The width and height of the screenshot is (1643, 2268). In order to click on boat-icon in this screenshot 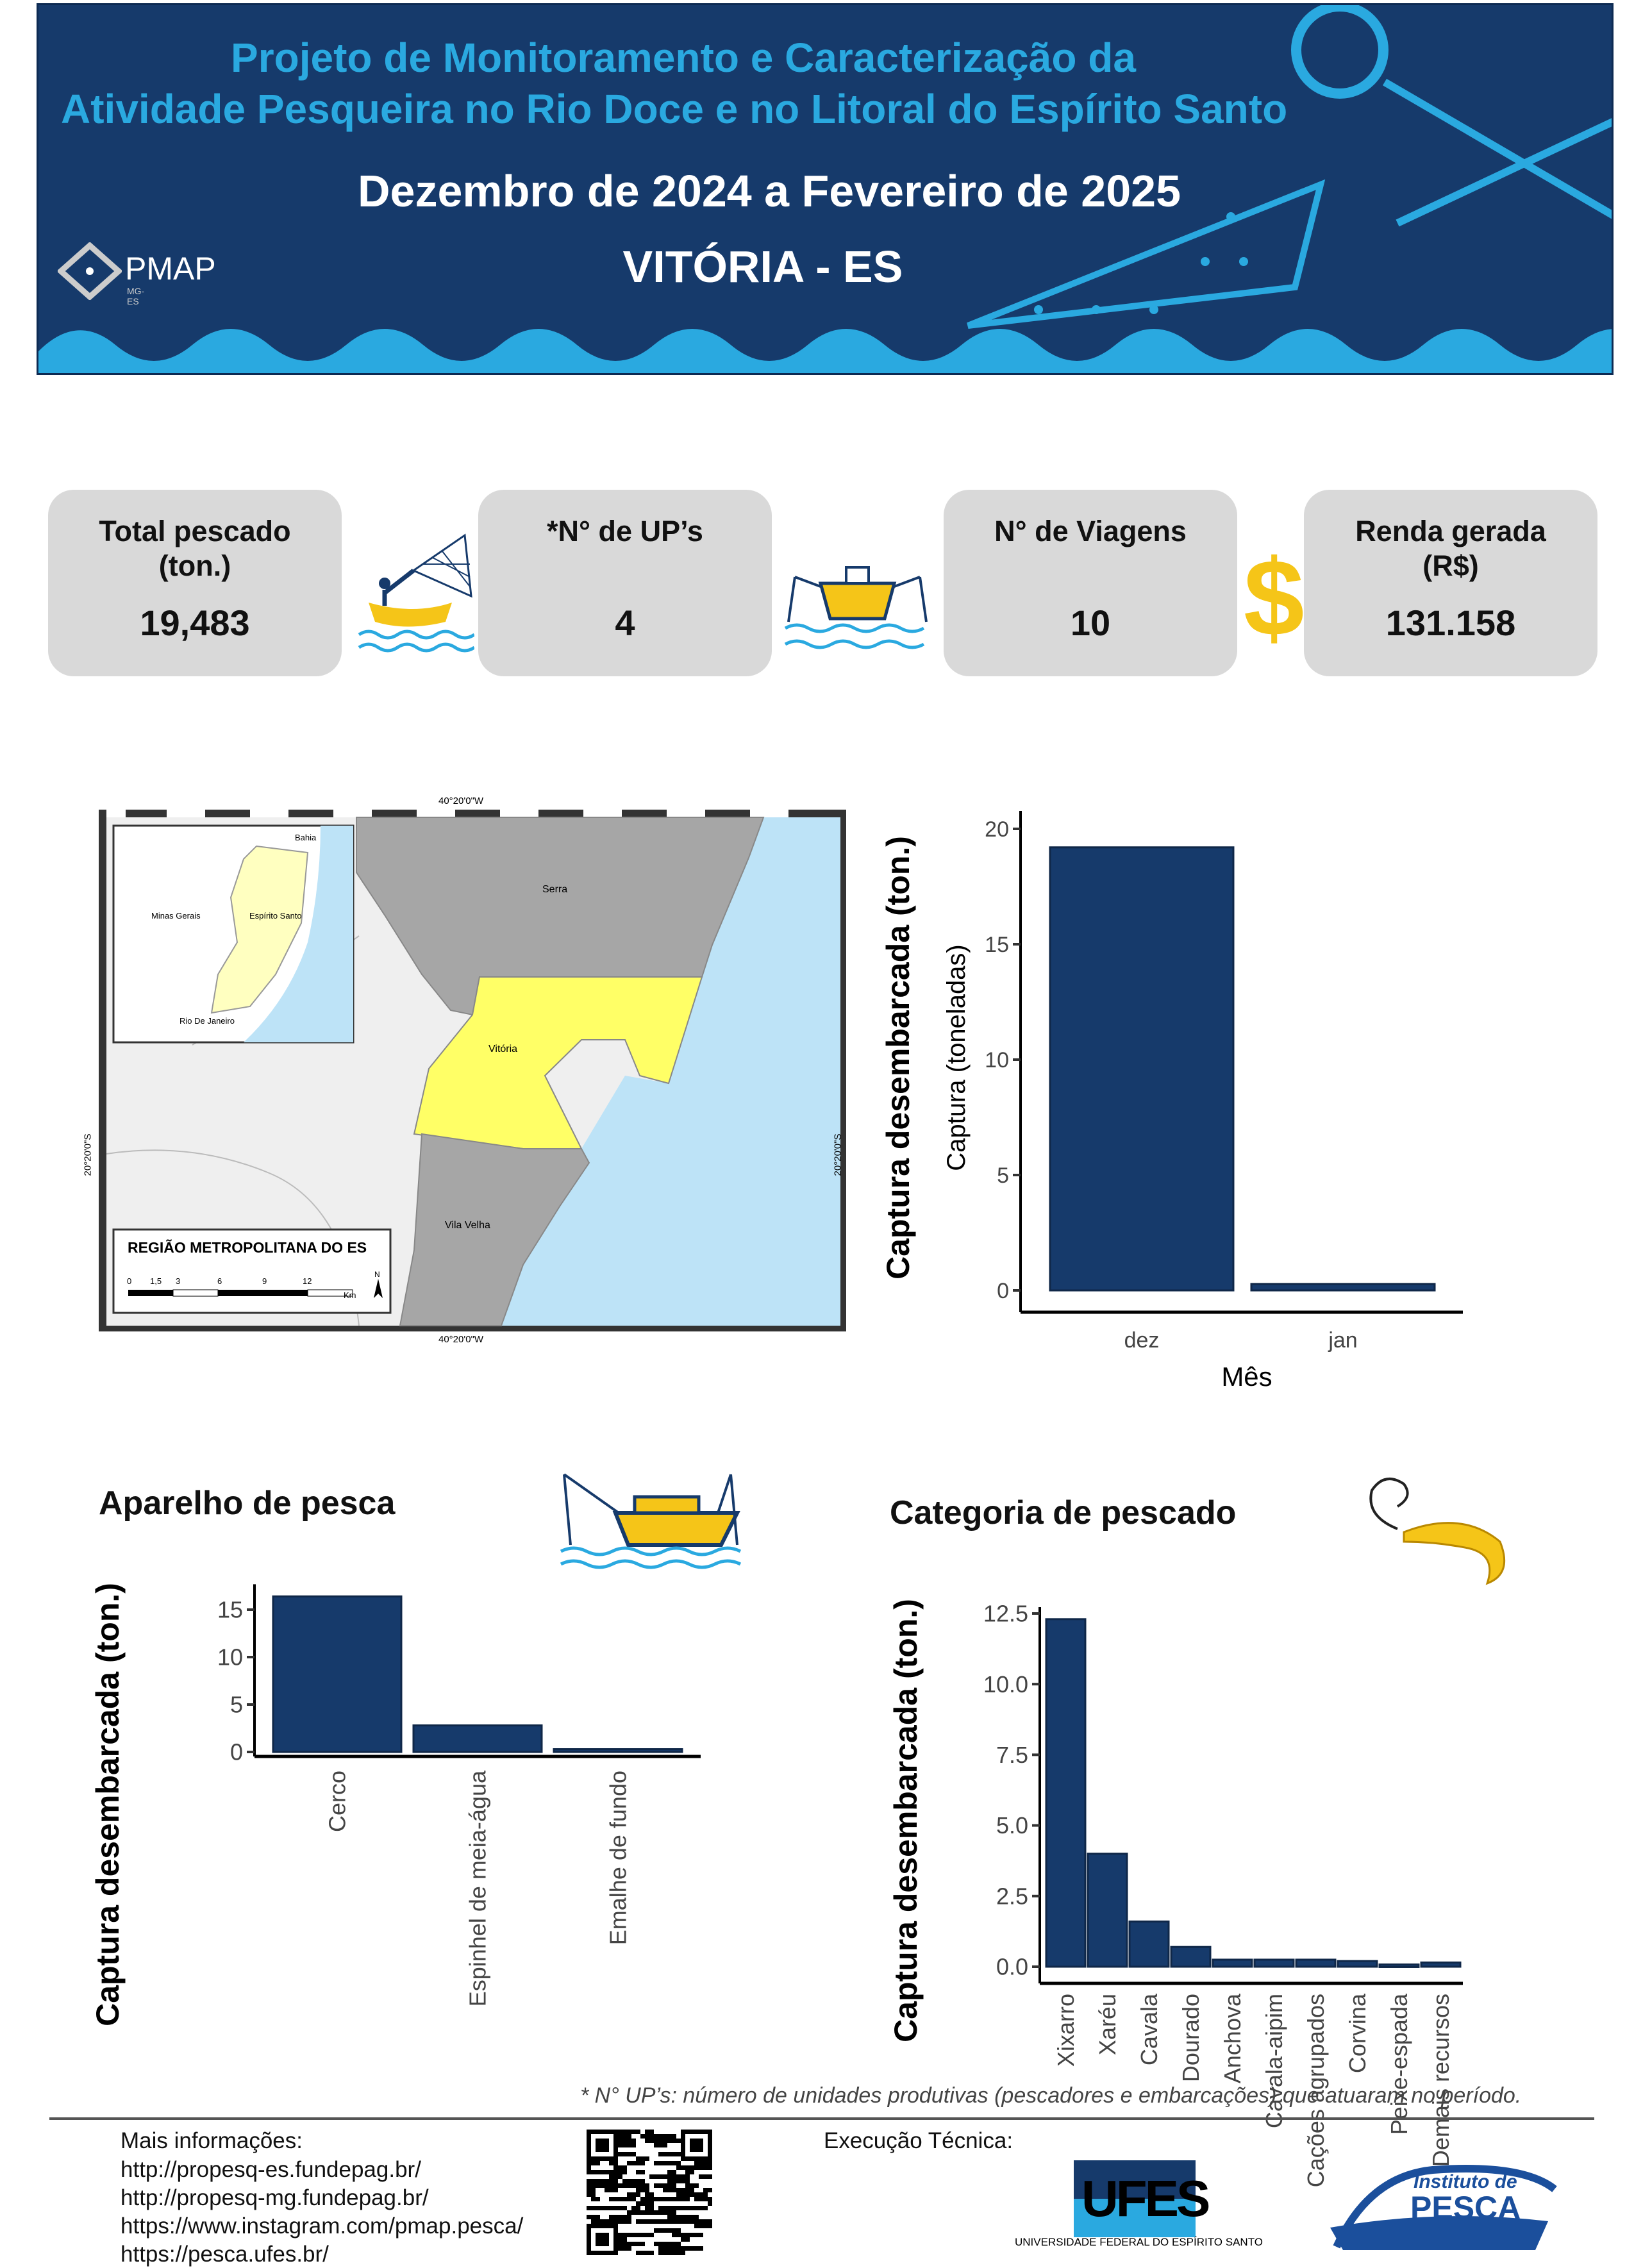, I will do `click(856, 607)`.